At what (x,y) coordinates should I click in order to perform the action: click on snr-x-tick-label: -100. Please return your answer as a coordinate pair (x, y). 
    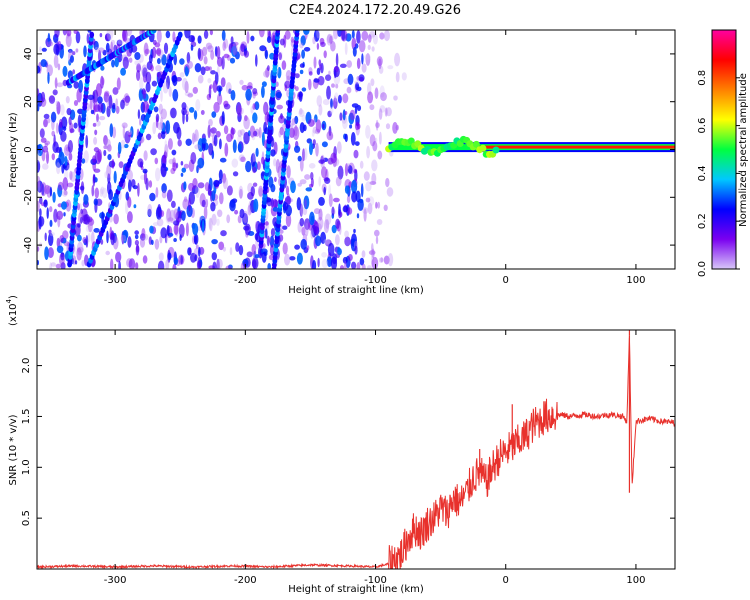
    Looking at the image, I should click on (375, 580).